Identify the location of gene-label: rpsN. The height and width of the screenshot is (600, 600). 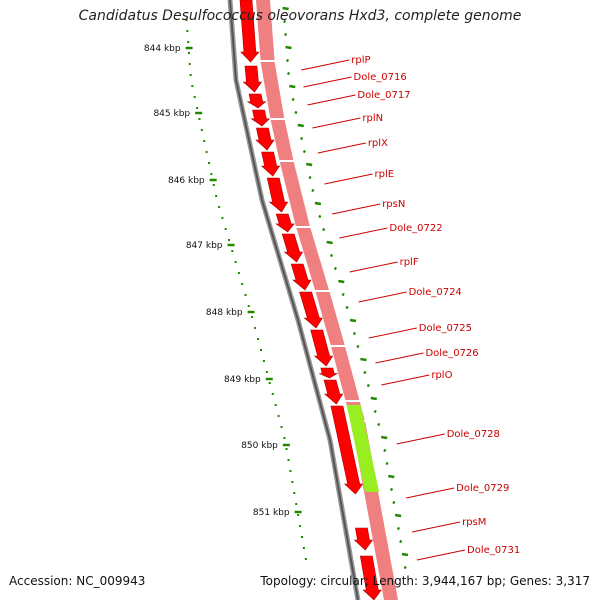
(393, 204).